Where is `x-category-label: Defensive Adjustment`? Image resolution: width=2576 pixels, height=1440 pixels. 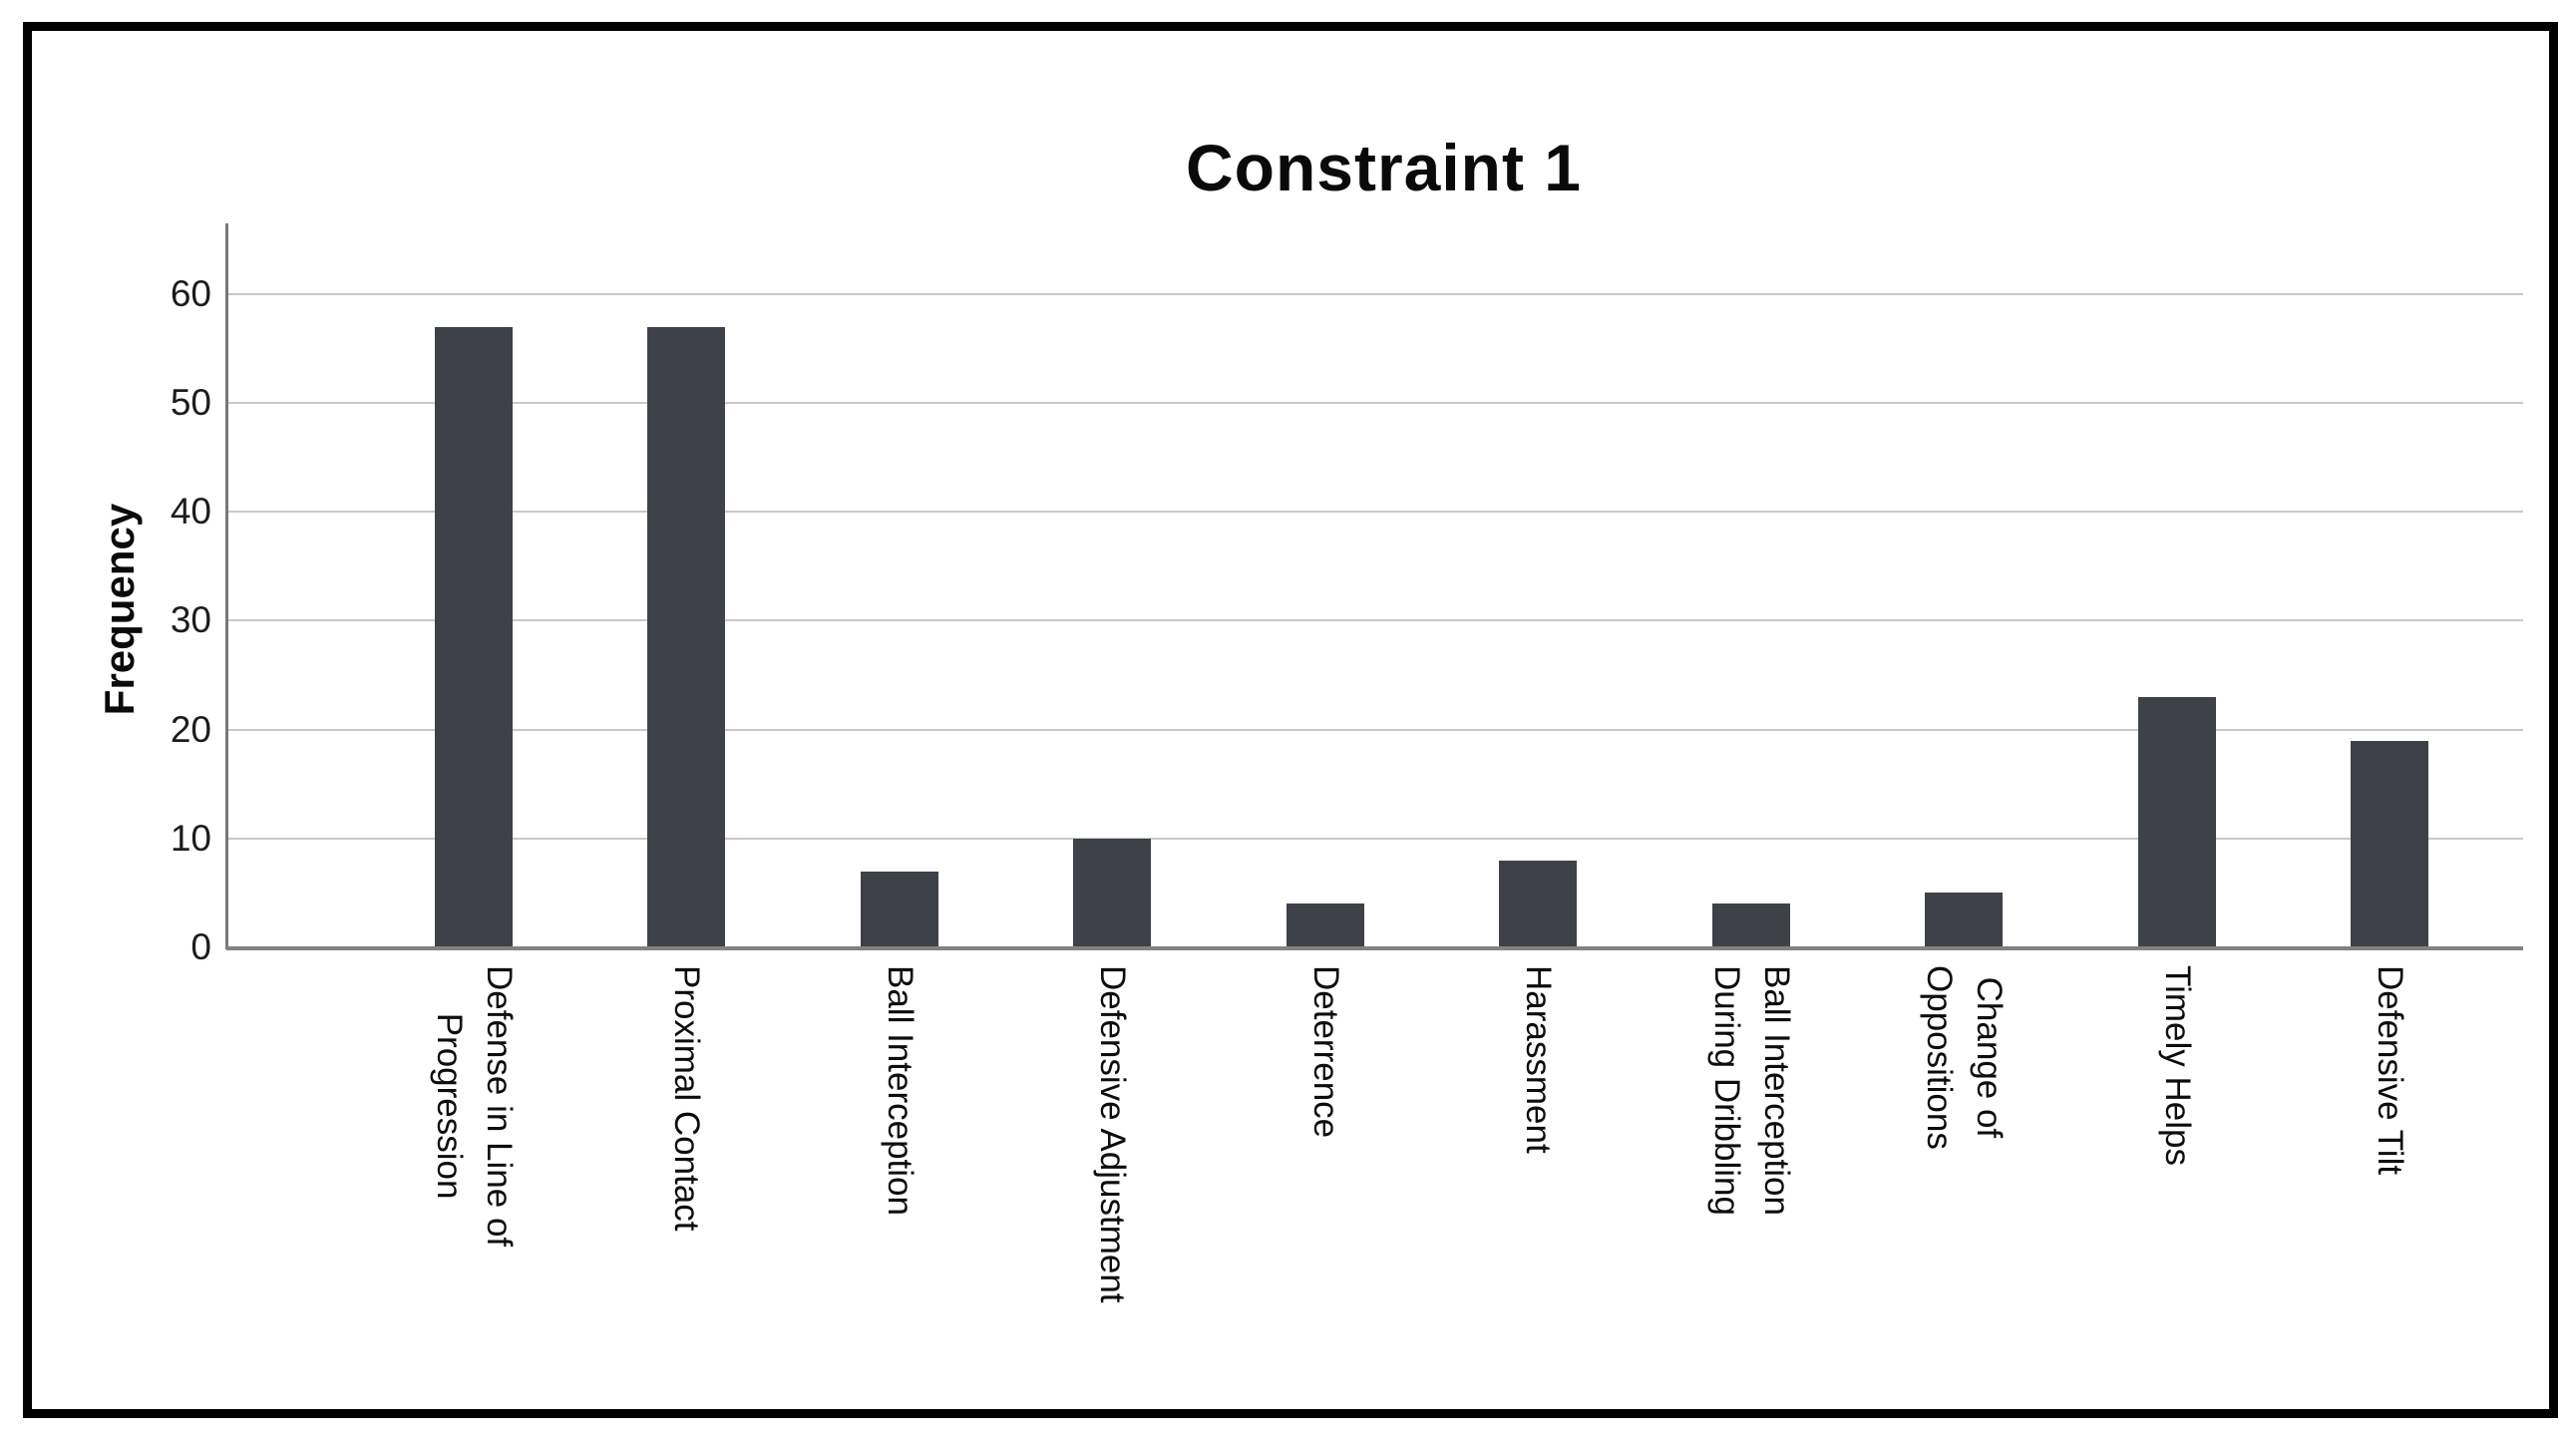 x-category-label: Defensive Adjustment is located at coordinates (1113, 1134).